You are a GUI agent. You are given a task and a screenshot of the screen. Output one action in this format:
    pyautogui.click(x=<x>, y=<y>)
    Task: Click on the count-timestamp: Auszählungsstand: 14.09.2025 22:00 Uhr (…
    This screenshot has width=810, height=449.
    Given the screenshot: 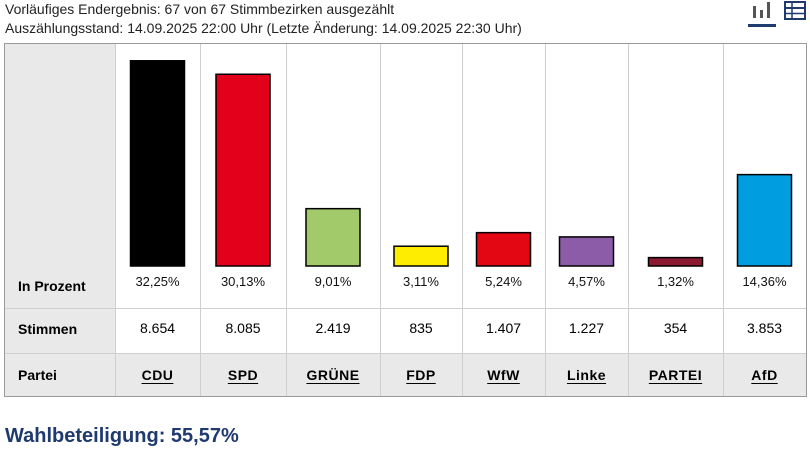 What is the action you would take?
    pyautogui.click(x=263, y=28)
    